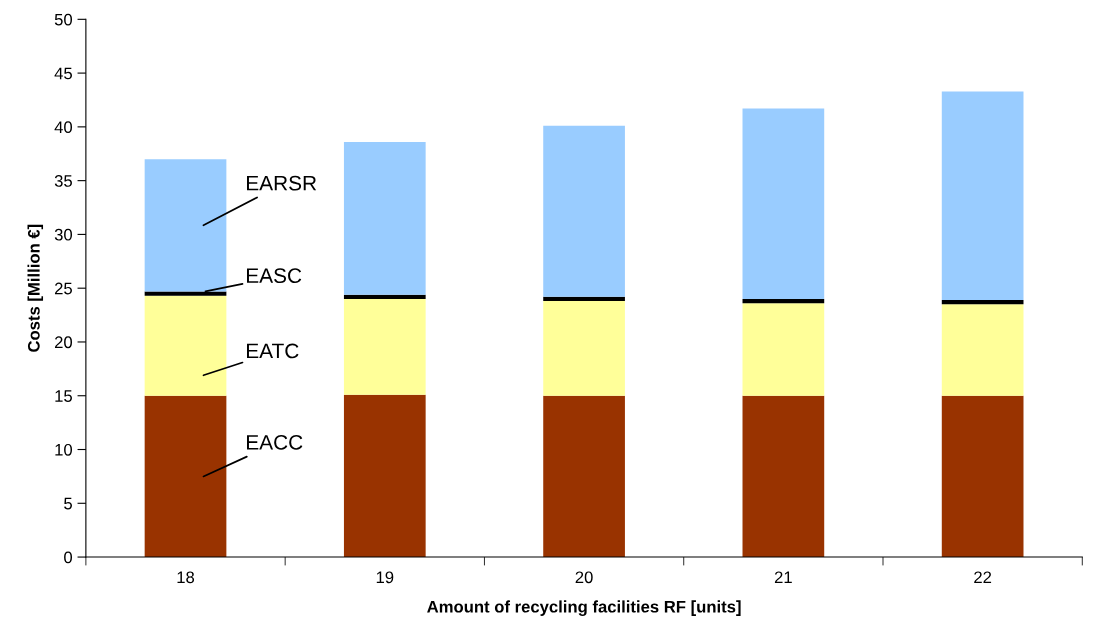 Image resolution: width=1101 pixels, height=644 pixels. I want to click on y-tick-label: 50, so click(63, 19).